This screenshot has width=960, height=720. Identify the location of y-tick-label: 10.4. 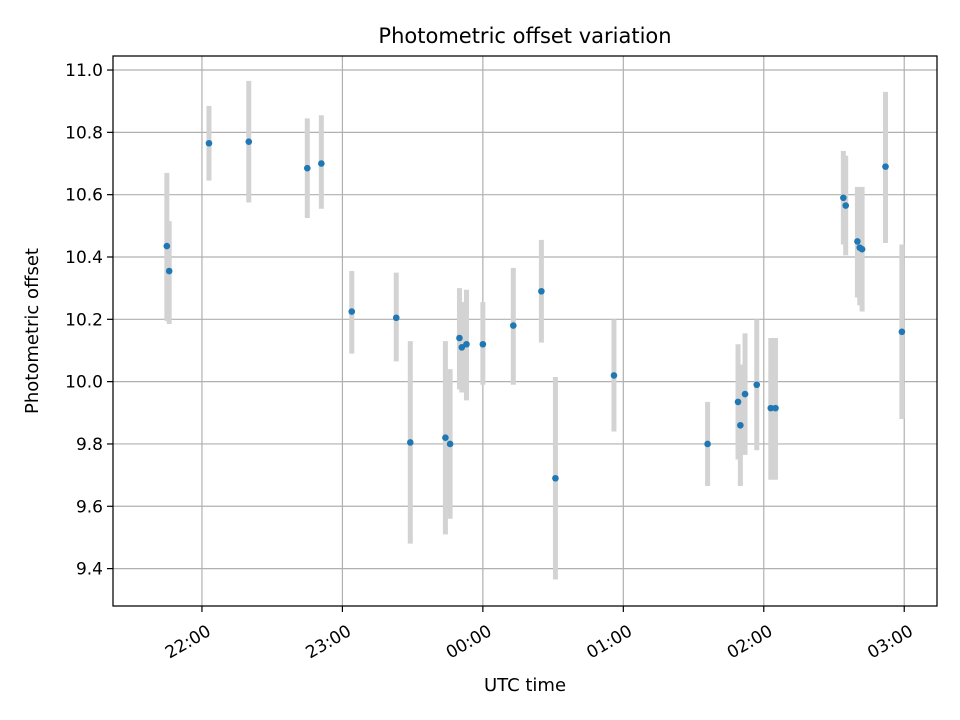
(84, 258).